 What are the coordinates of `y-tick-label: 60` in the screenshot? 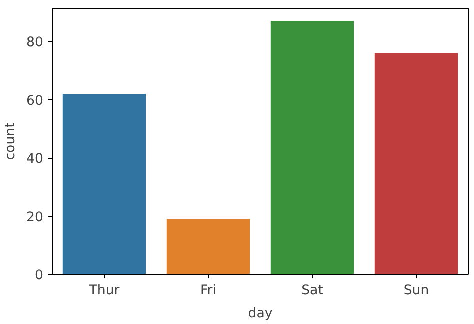 It's located at (35, 101).